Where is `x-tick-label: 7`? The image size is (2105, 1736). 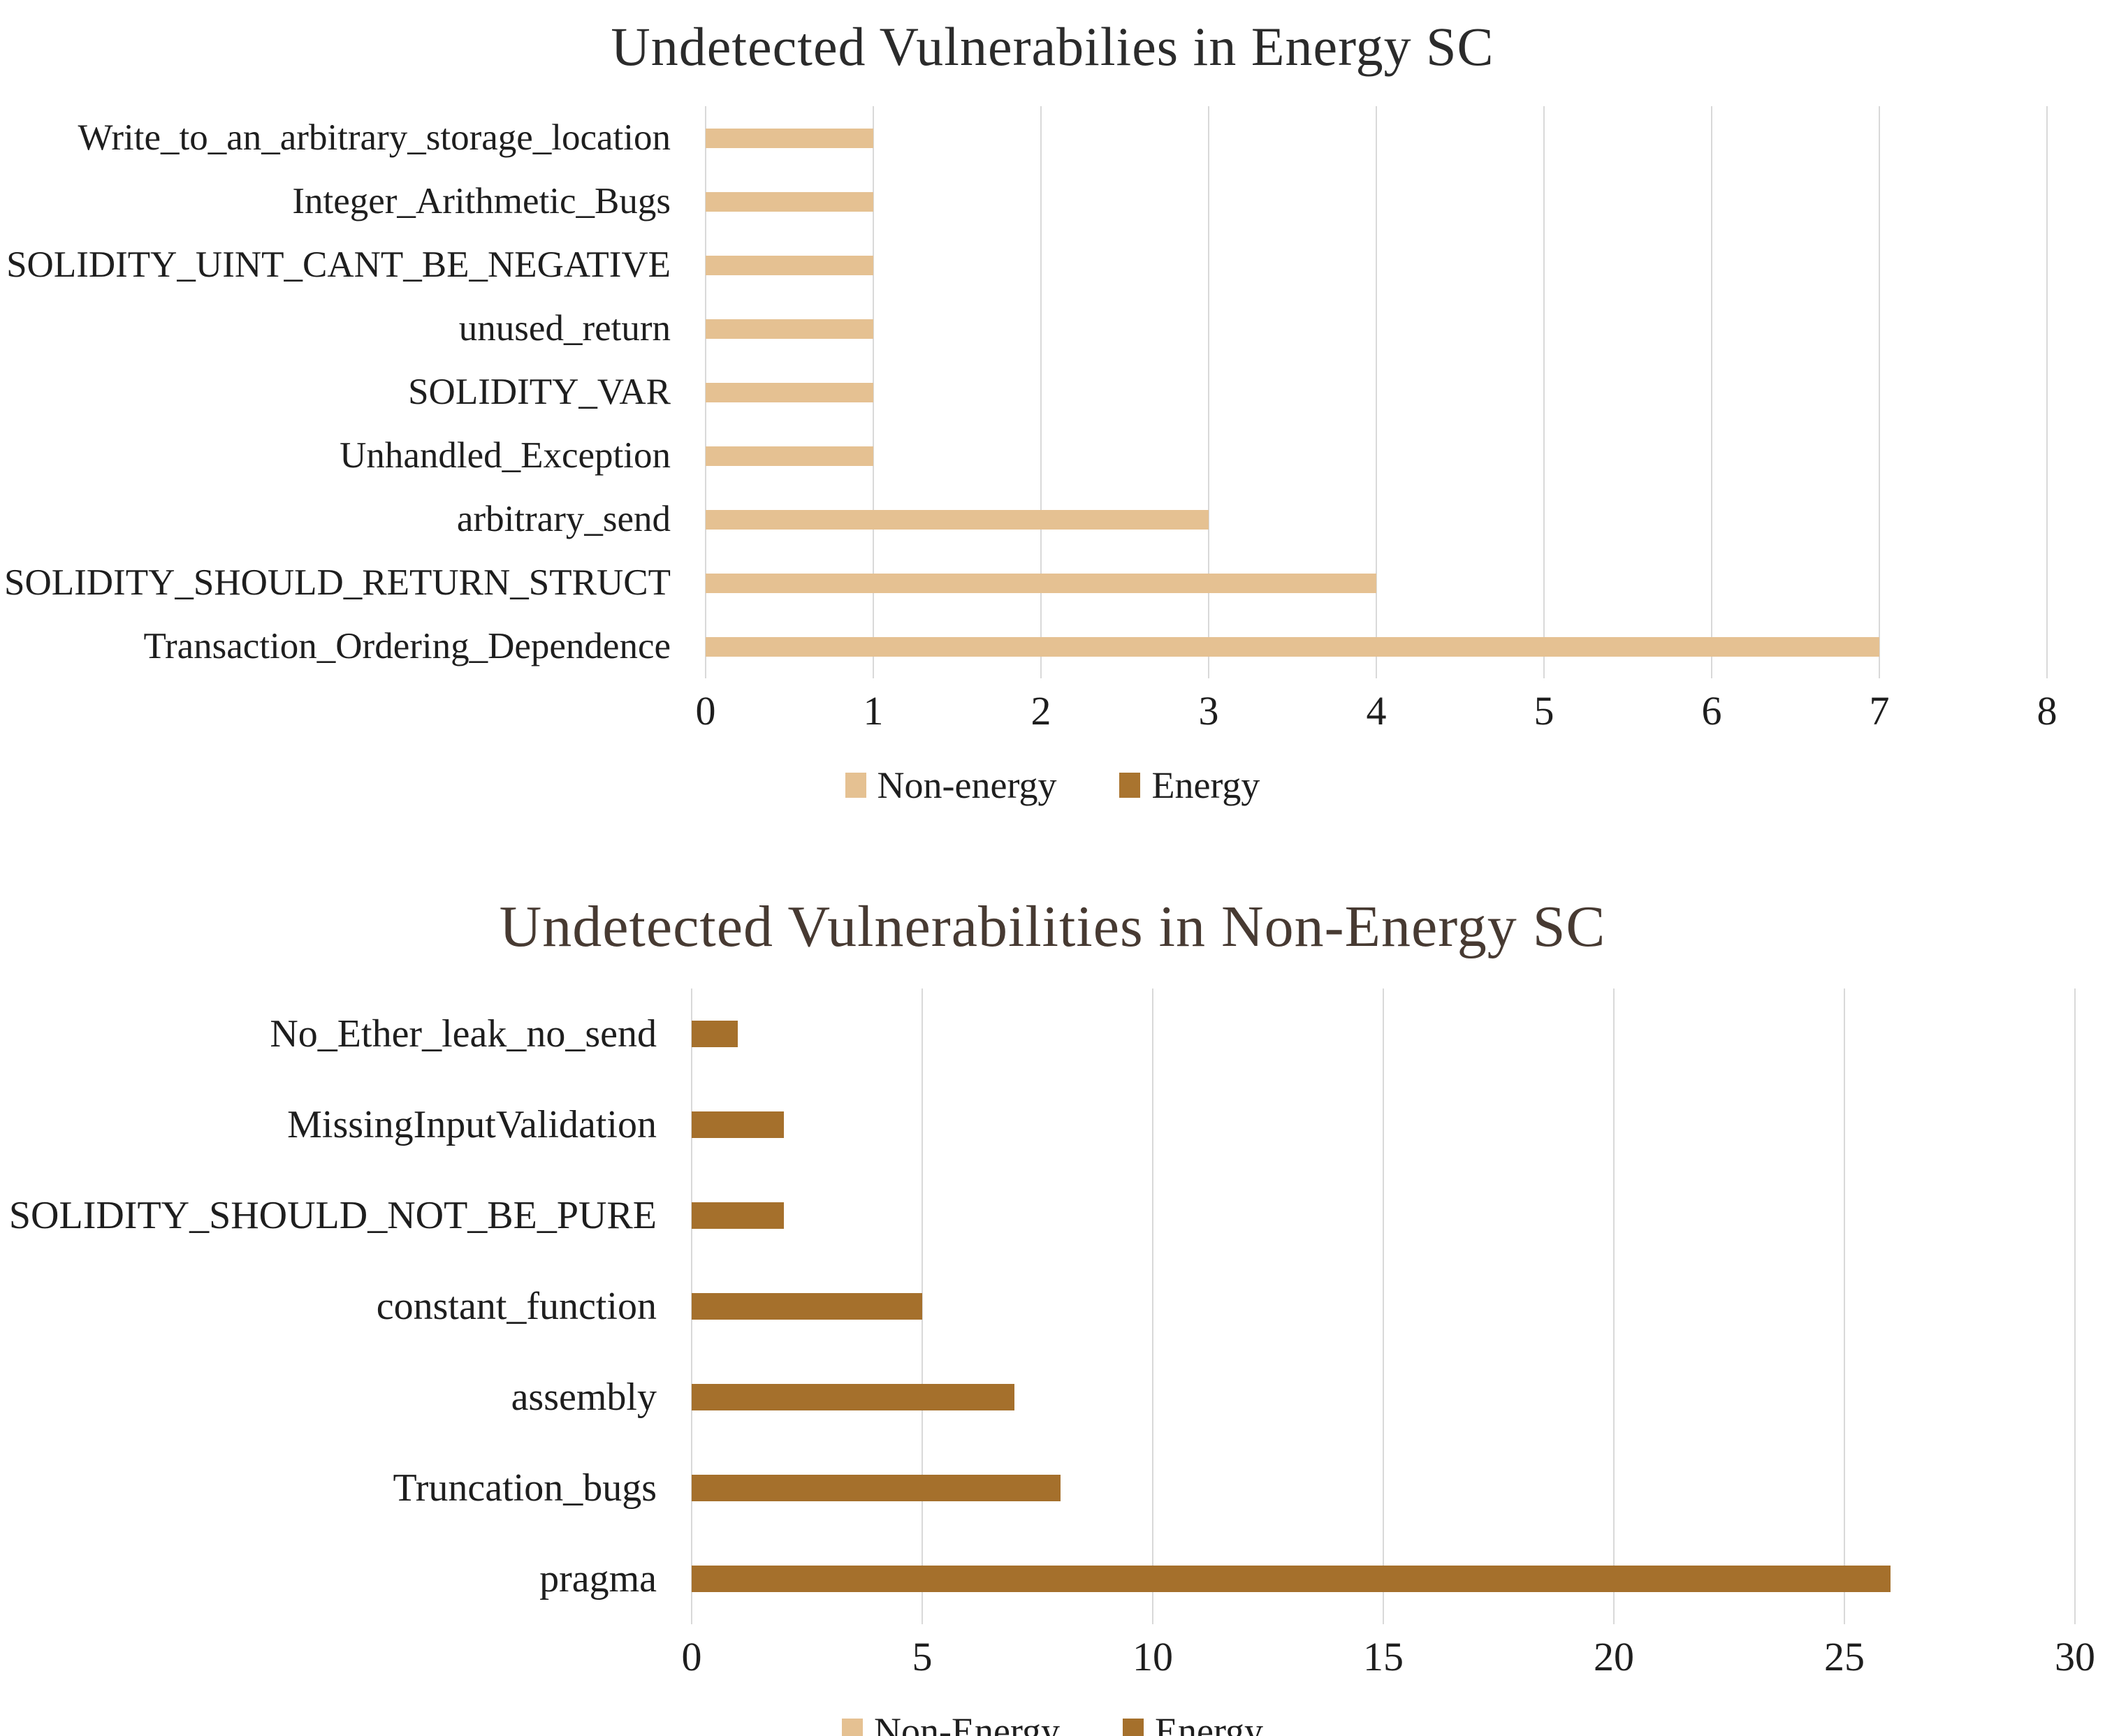 x-tick-label: 7 is located at coordinates (1880, 711).